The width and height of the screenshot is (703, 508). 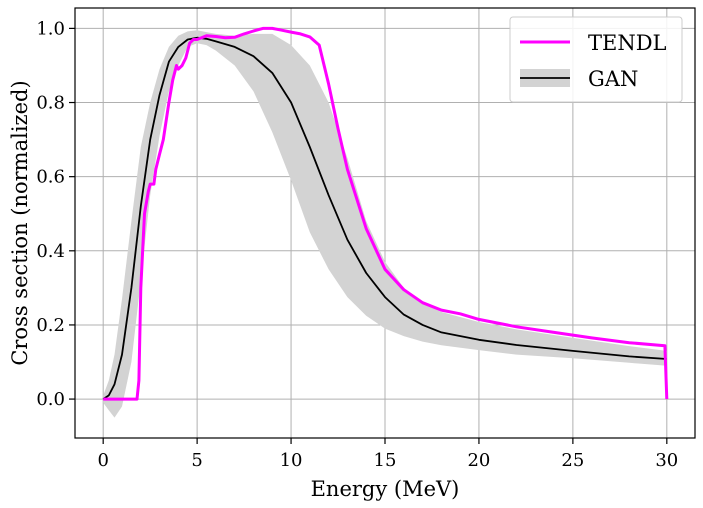 I want to click on y-axis-label: Cross section (normalized), so click(x=20, y=222).